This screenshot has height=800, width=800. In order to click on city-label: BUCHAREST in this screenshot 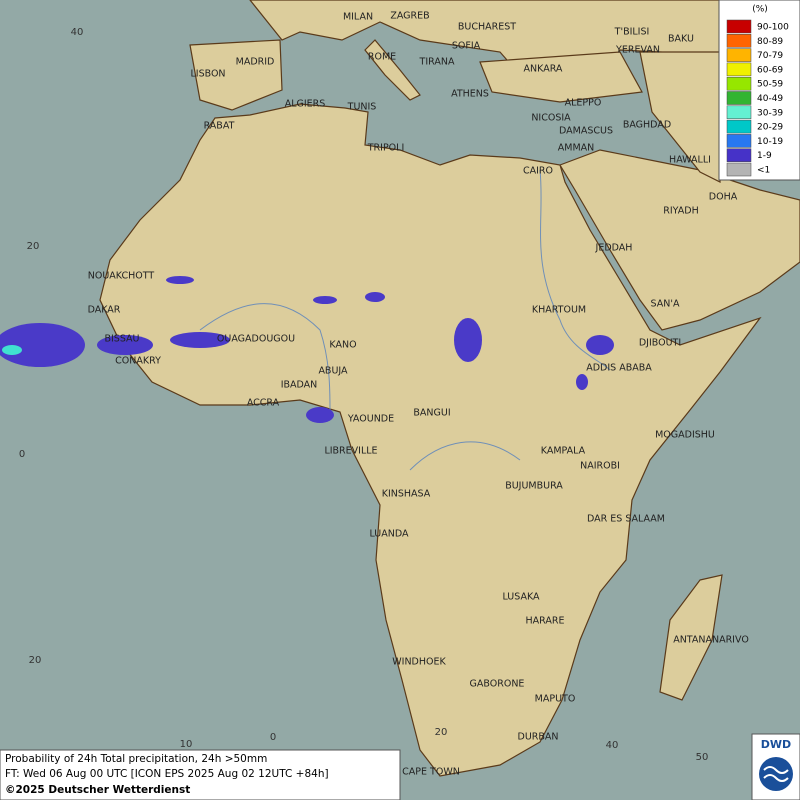, I will do `click(487, 27)`.